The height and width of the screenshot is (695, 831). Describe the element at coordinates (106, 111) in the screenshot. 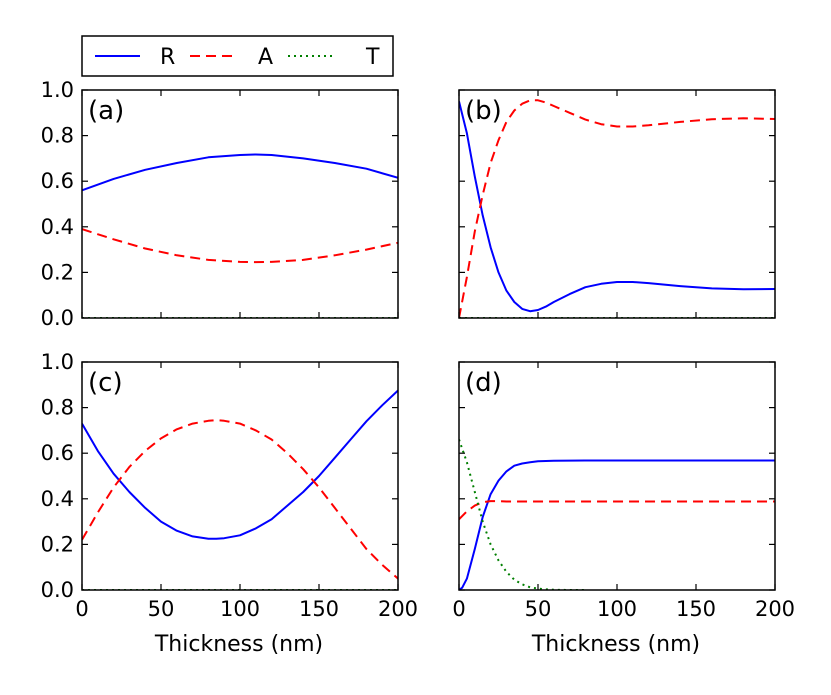

I see `panel-label: (a)` at that location.